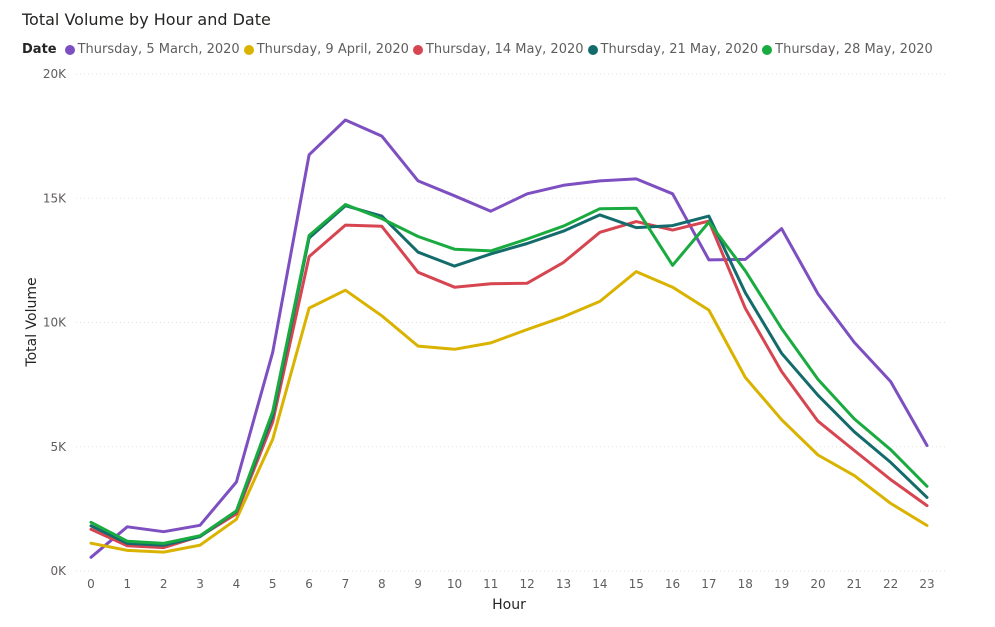 This screenshot has width=995, height=627. Describe the element at coordinates (164, 584) in the screenshot. I see `x-tick-label: 2` at that location.